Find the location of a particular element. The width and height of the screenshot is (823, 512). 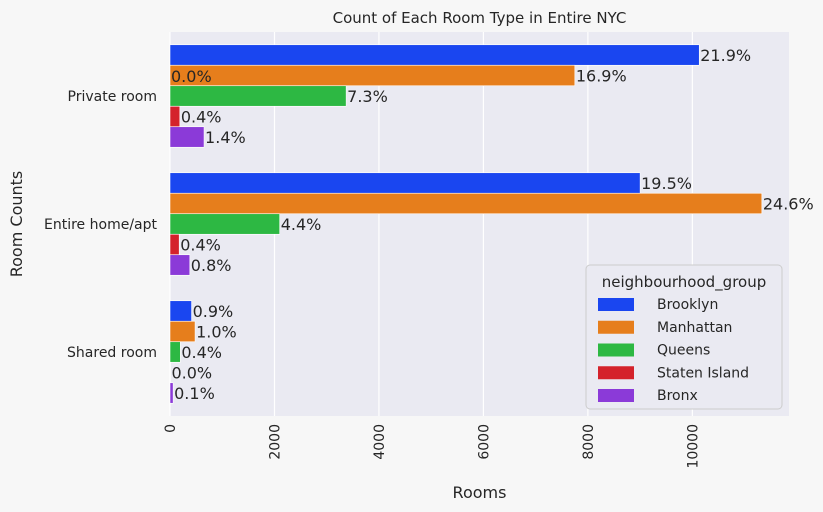

bar-value-label: 19.5% is located at coordinates (666, 183).